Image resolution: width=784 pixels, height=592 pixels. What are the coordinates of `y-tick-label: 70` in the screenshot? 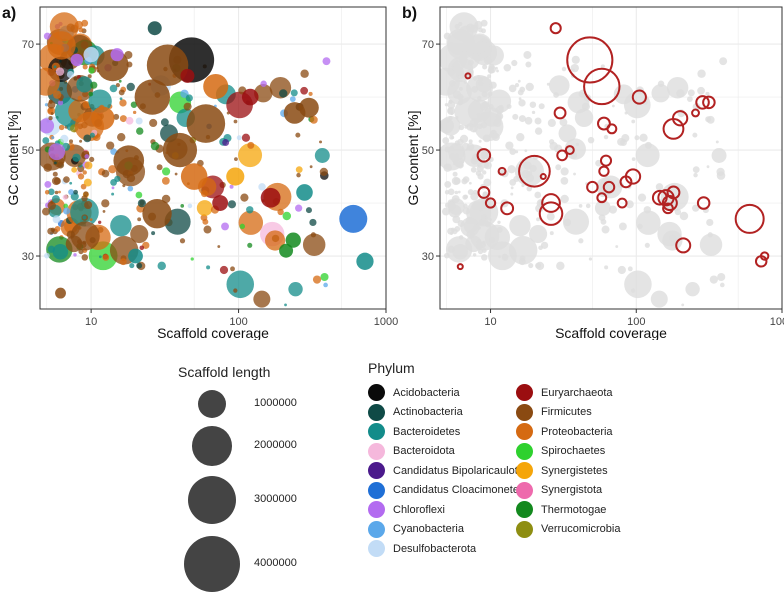 It's located at (428, 45).